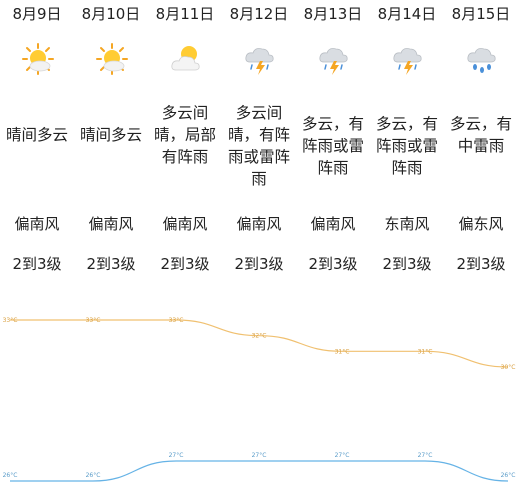  I want to click on heavy-thunder-rain-icon, so click(481, 60).